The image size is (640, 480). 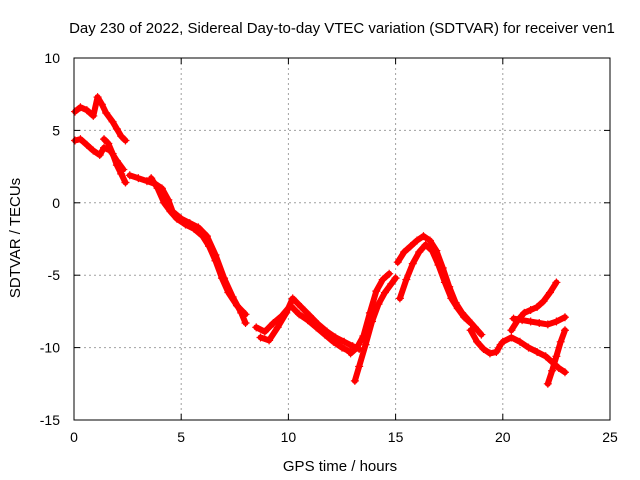 What do you see at coordinates (340, 466) in the screenshot?
I see `x-axis-label: GPS time / hours` at bounding box center [340, 466].